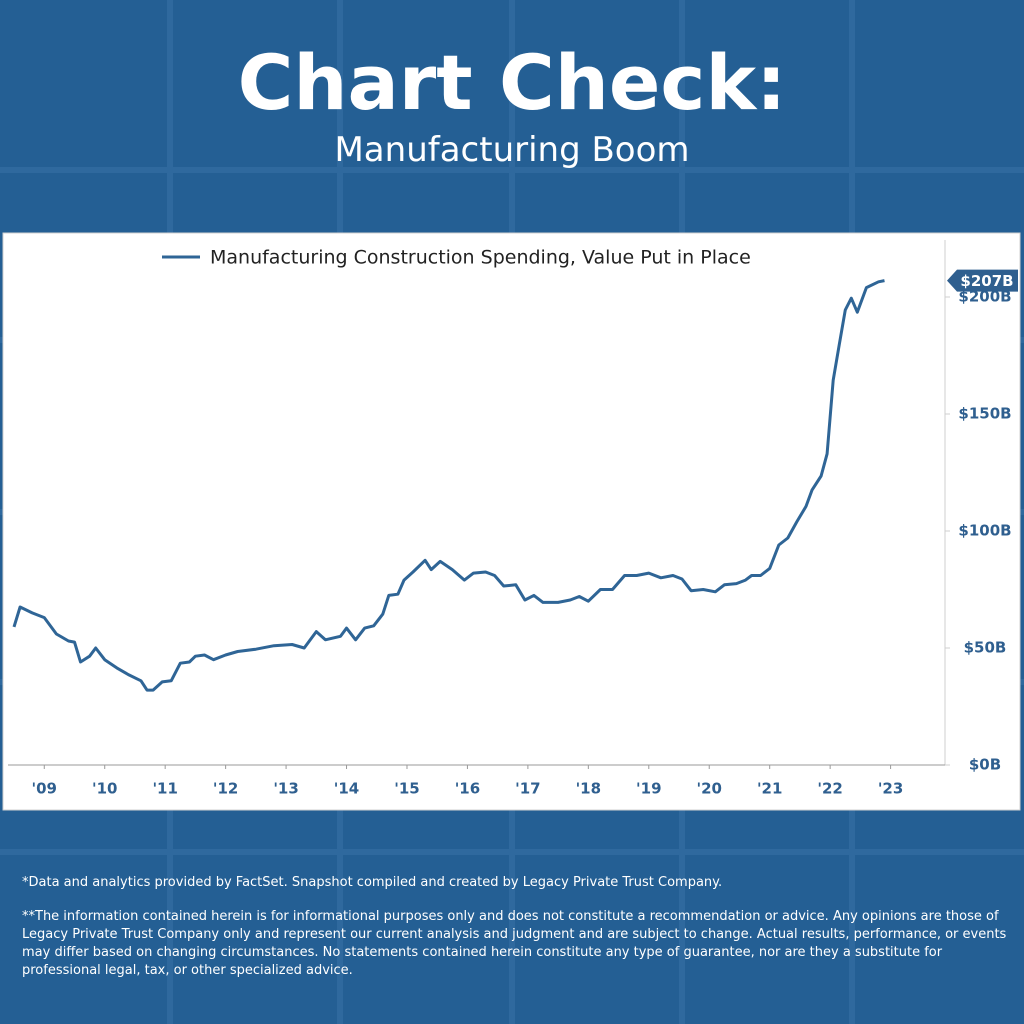 The width and height of the screenshot is (1024, 1024). Describe the element at coordinates (285, 789) in the screenshot. I see `x-tick-label: '13` at that location.